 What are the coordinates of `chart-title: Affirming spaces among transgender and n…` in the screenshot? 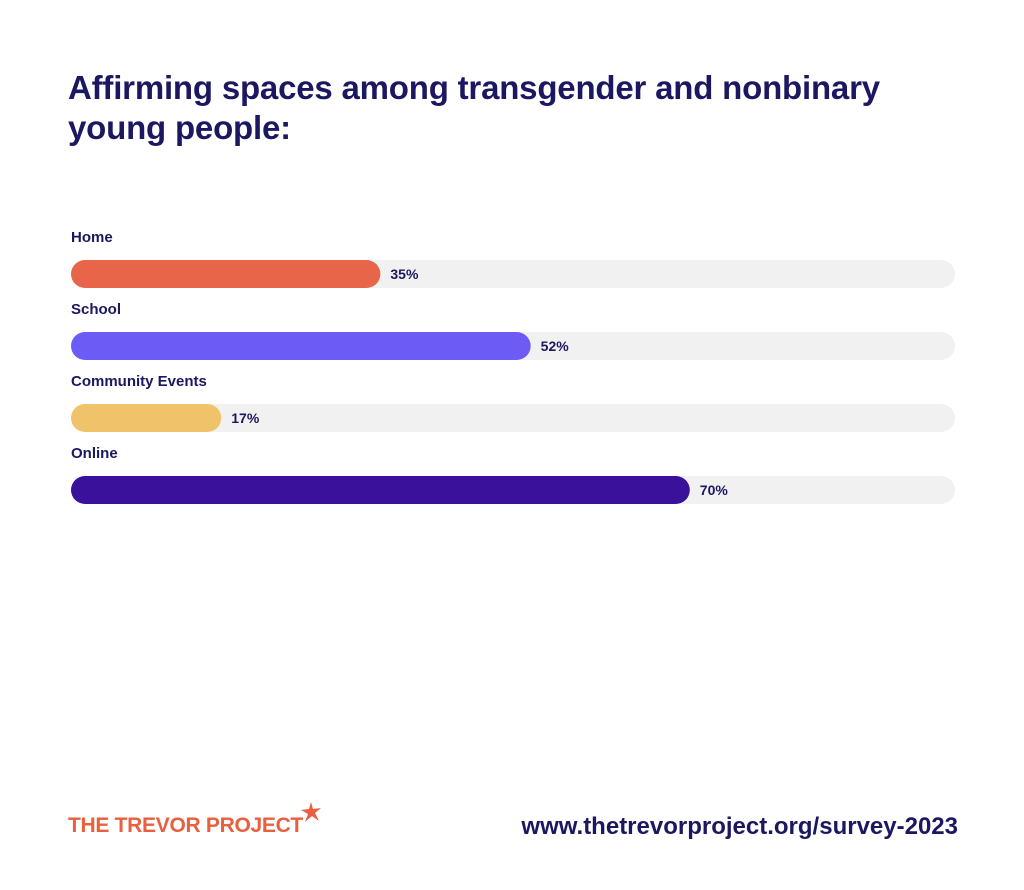 It's located at (474, 107).